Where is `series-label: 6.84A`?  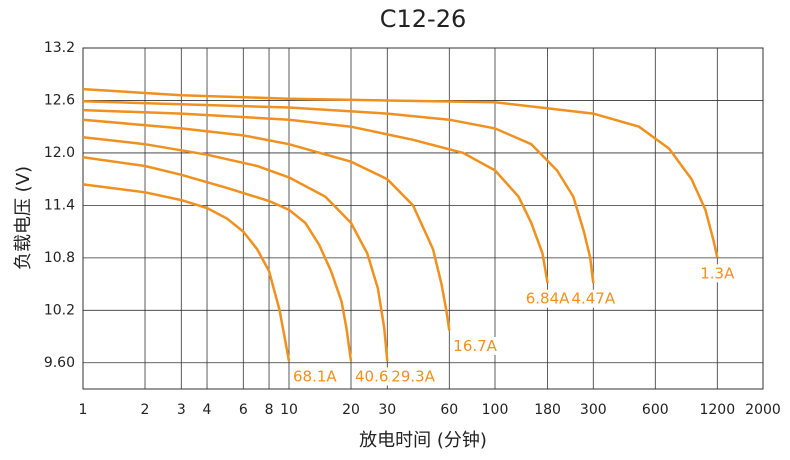 series-label: 6.84A is located at coordinates (548, 299).